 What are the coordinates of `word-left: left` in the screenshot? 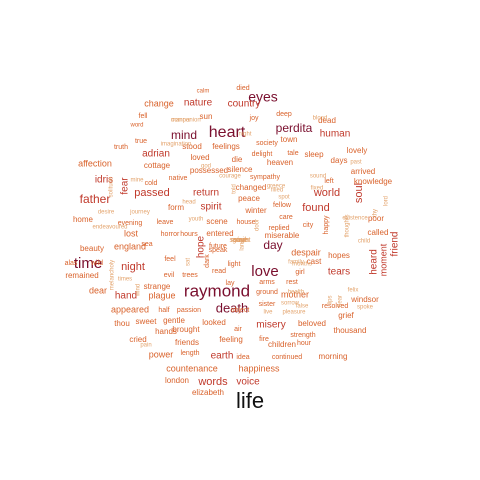 It's located at (328, 181).